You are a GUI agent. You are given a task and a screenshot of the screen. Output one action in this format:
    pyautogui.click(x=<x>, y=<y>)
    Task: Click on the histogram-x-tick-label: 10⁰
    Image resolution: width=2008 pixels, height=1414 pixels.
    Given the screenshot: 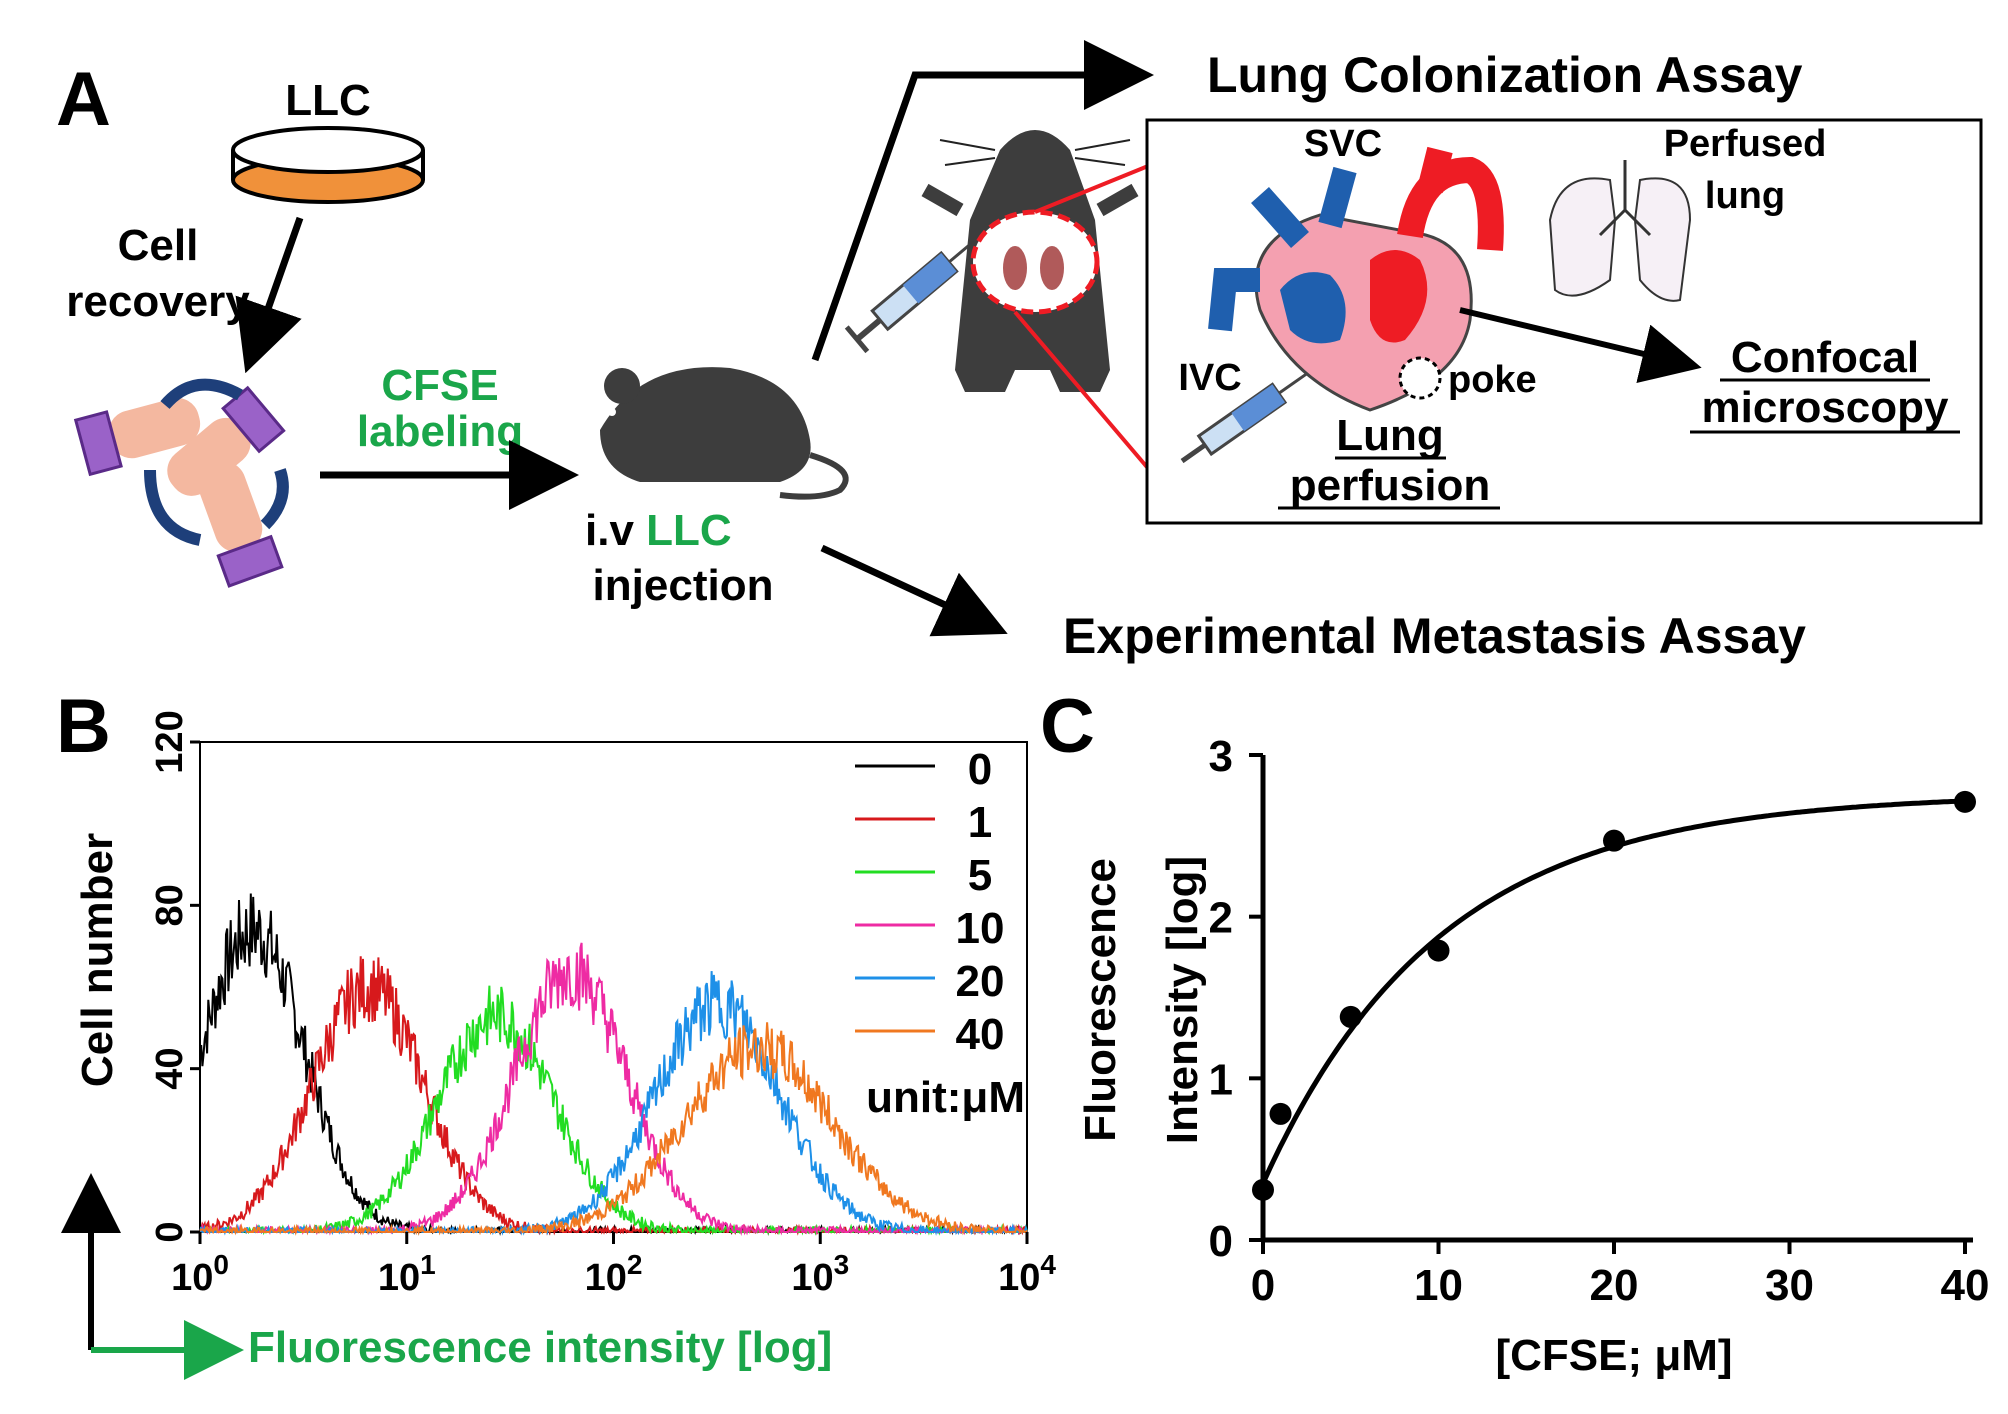 What is the action you would take?
    pyautogui.click(x=200, y=1274)
    